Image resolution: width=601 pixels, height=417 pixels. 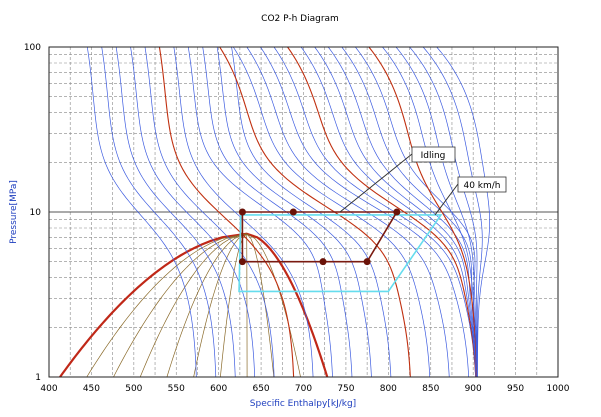 What do you see at coordinates (48, 389) in the screenshot?
I see `x-tick-label: 400` at bounding box center [48, 389].